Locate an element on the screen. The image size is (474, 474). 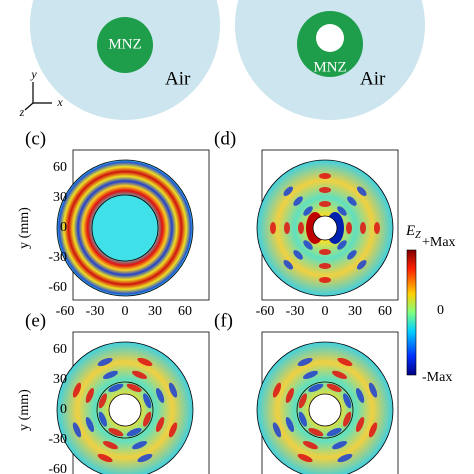
colorbar is located at coordinates (411, 312).